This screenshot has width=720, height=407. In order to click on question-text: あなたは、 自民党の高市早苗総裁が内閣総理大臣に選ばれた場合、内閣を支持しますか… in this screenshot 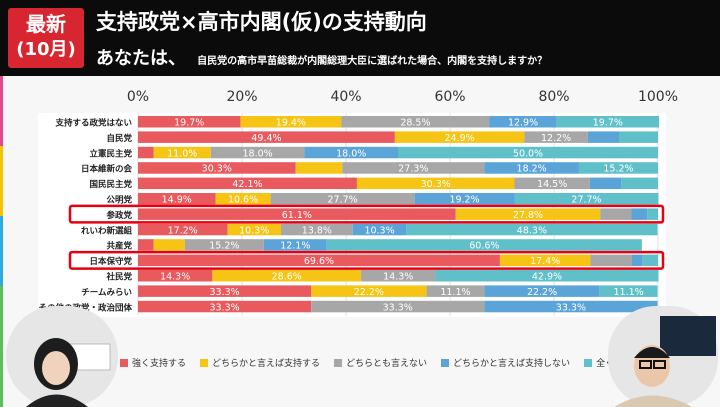, I will do `click(321, 57)`.